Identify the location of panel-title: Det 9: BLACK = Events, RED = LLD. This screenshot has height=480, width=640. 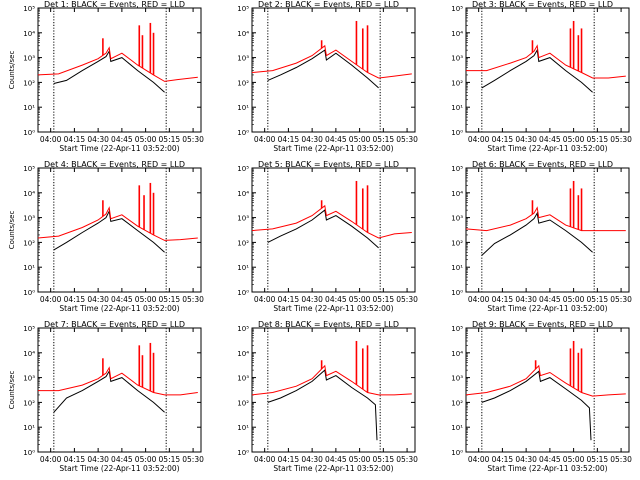
(542, 324).